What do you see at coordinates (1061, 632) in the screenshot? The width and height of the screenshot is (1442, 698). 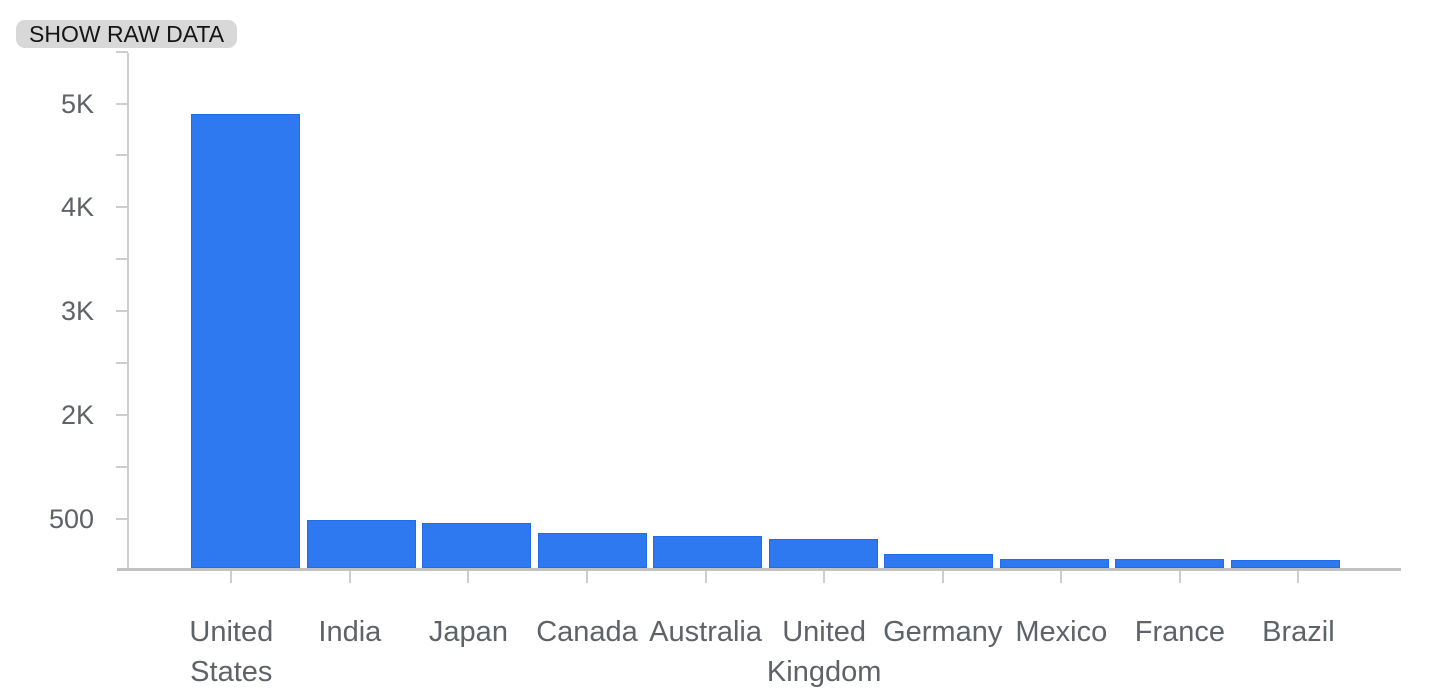 I see `x-axis-tick-label: Mexico` at bounding box center [1061, 632].